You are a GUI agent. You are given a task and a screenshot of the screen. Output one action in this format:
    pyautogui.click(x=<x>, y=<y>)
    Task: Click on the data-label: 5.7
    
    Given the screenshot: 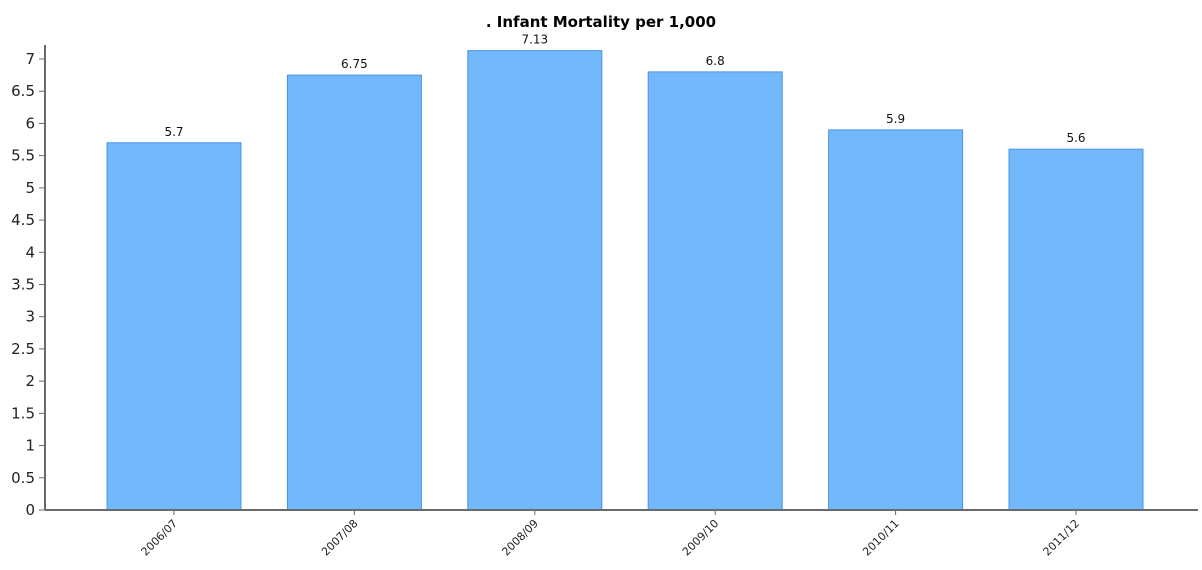 What is the action you would take?
    pyautogui.click(x=173, y=132)
    